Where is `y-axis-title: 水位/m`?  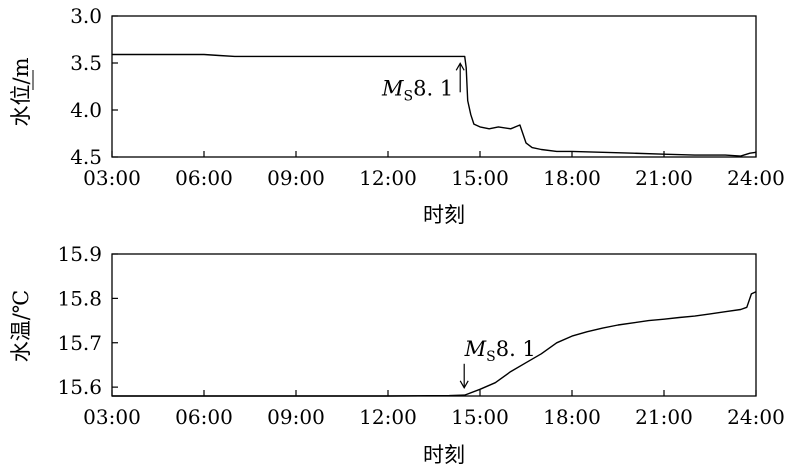
y-axis-title: 水位/m is located at coordinates (21, 91).